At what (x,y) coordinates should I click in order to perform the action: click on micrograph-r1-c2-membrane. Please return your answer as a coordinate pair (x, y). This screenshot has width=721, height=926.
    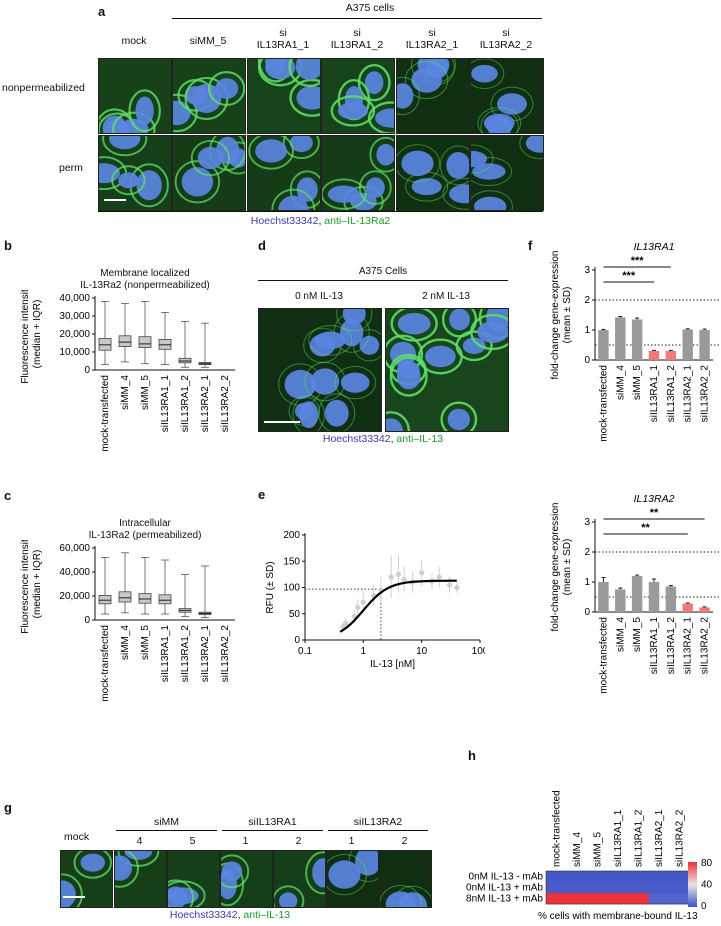
    Looking at the image, I should click on (301, 148).